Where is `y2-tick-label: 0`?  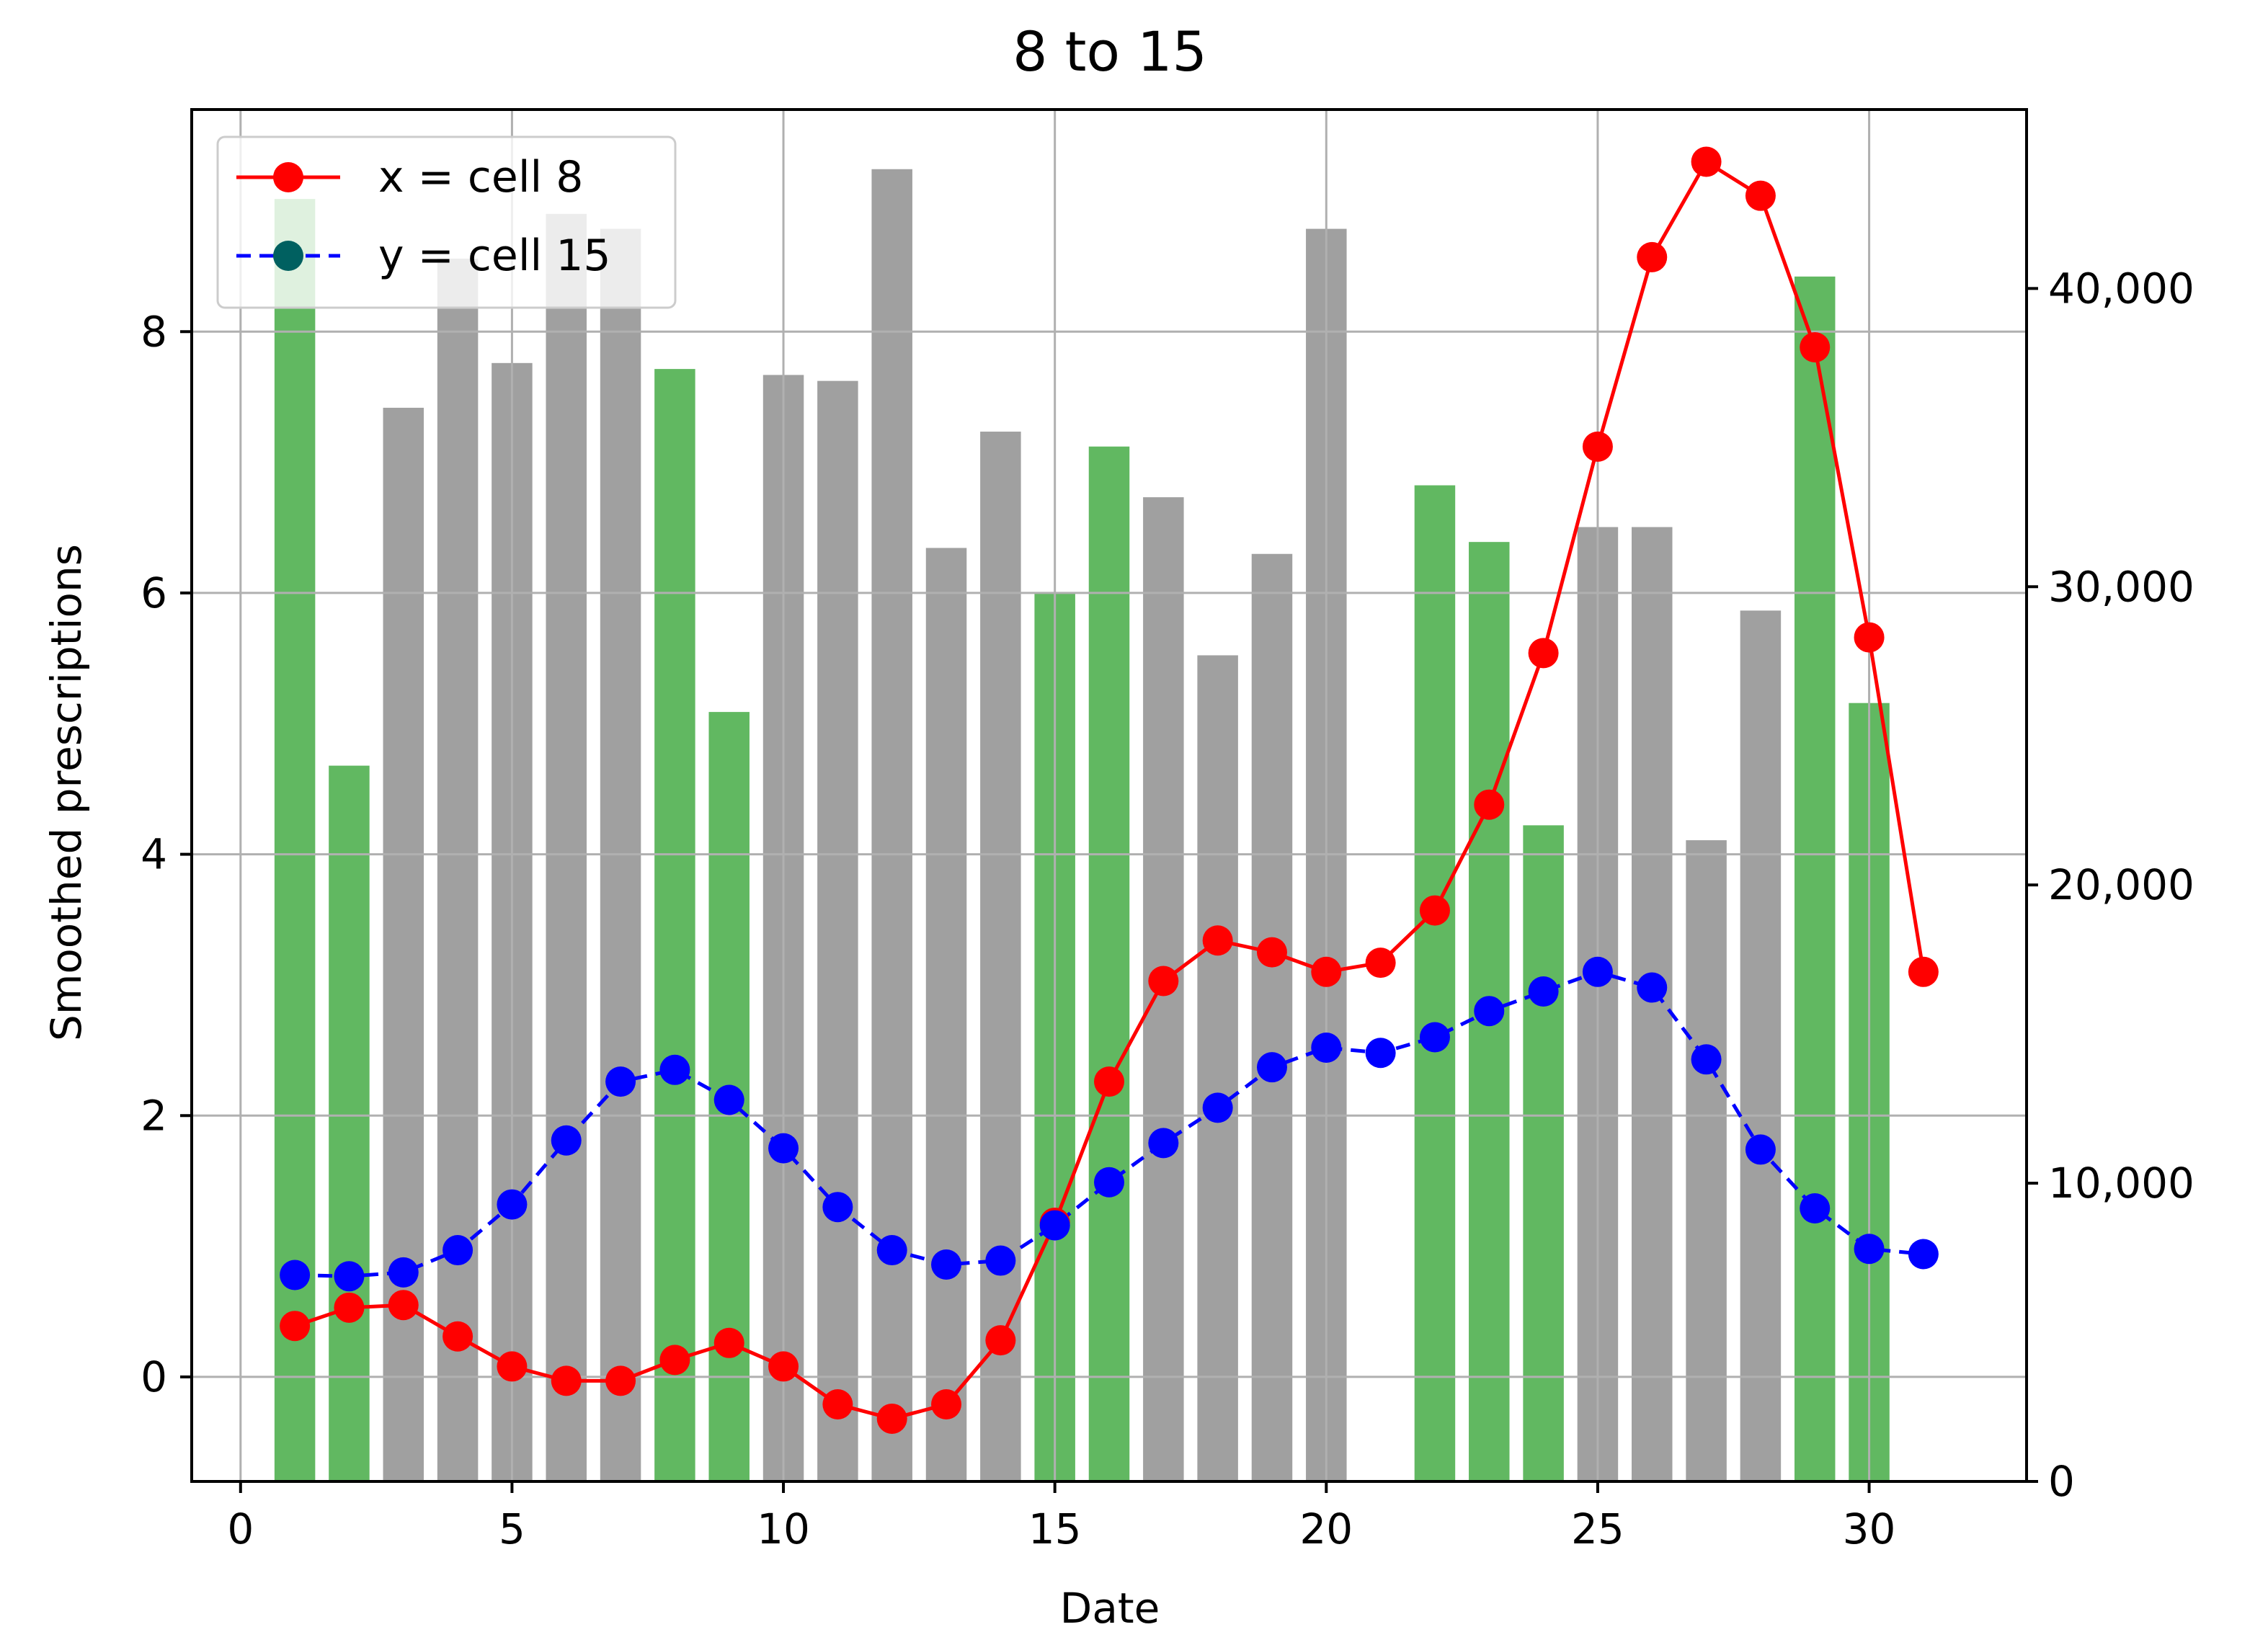 y2-tick-label: 0 is located at coordinates (2061, 1481).